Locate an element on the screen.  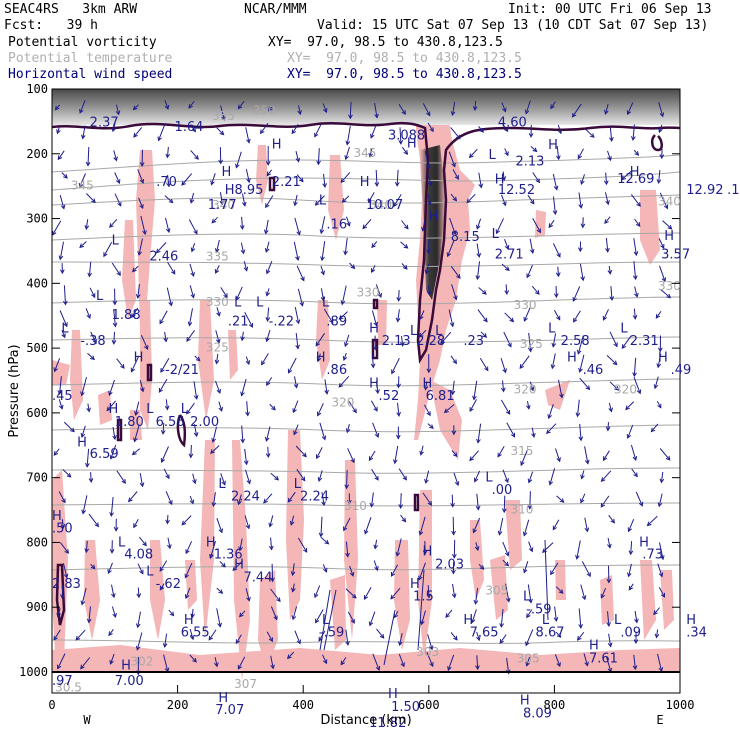
pv-value-label: 1.50 is located at coordinates (405, 707).